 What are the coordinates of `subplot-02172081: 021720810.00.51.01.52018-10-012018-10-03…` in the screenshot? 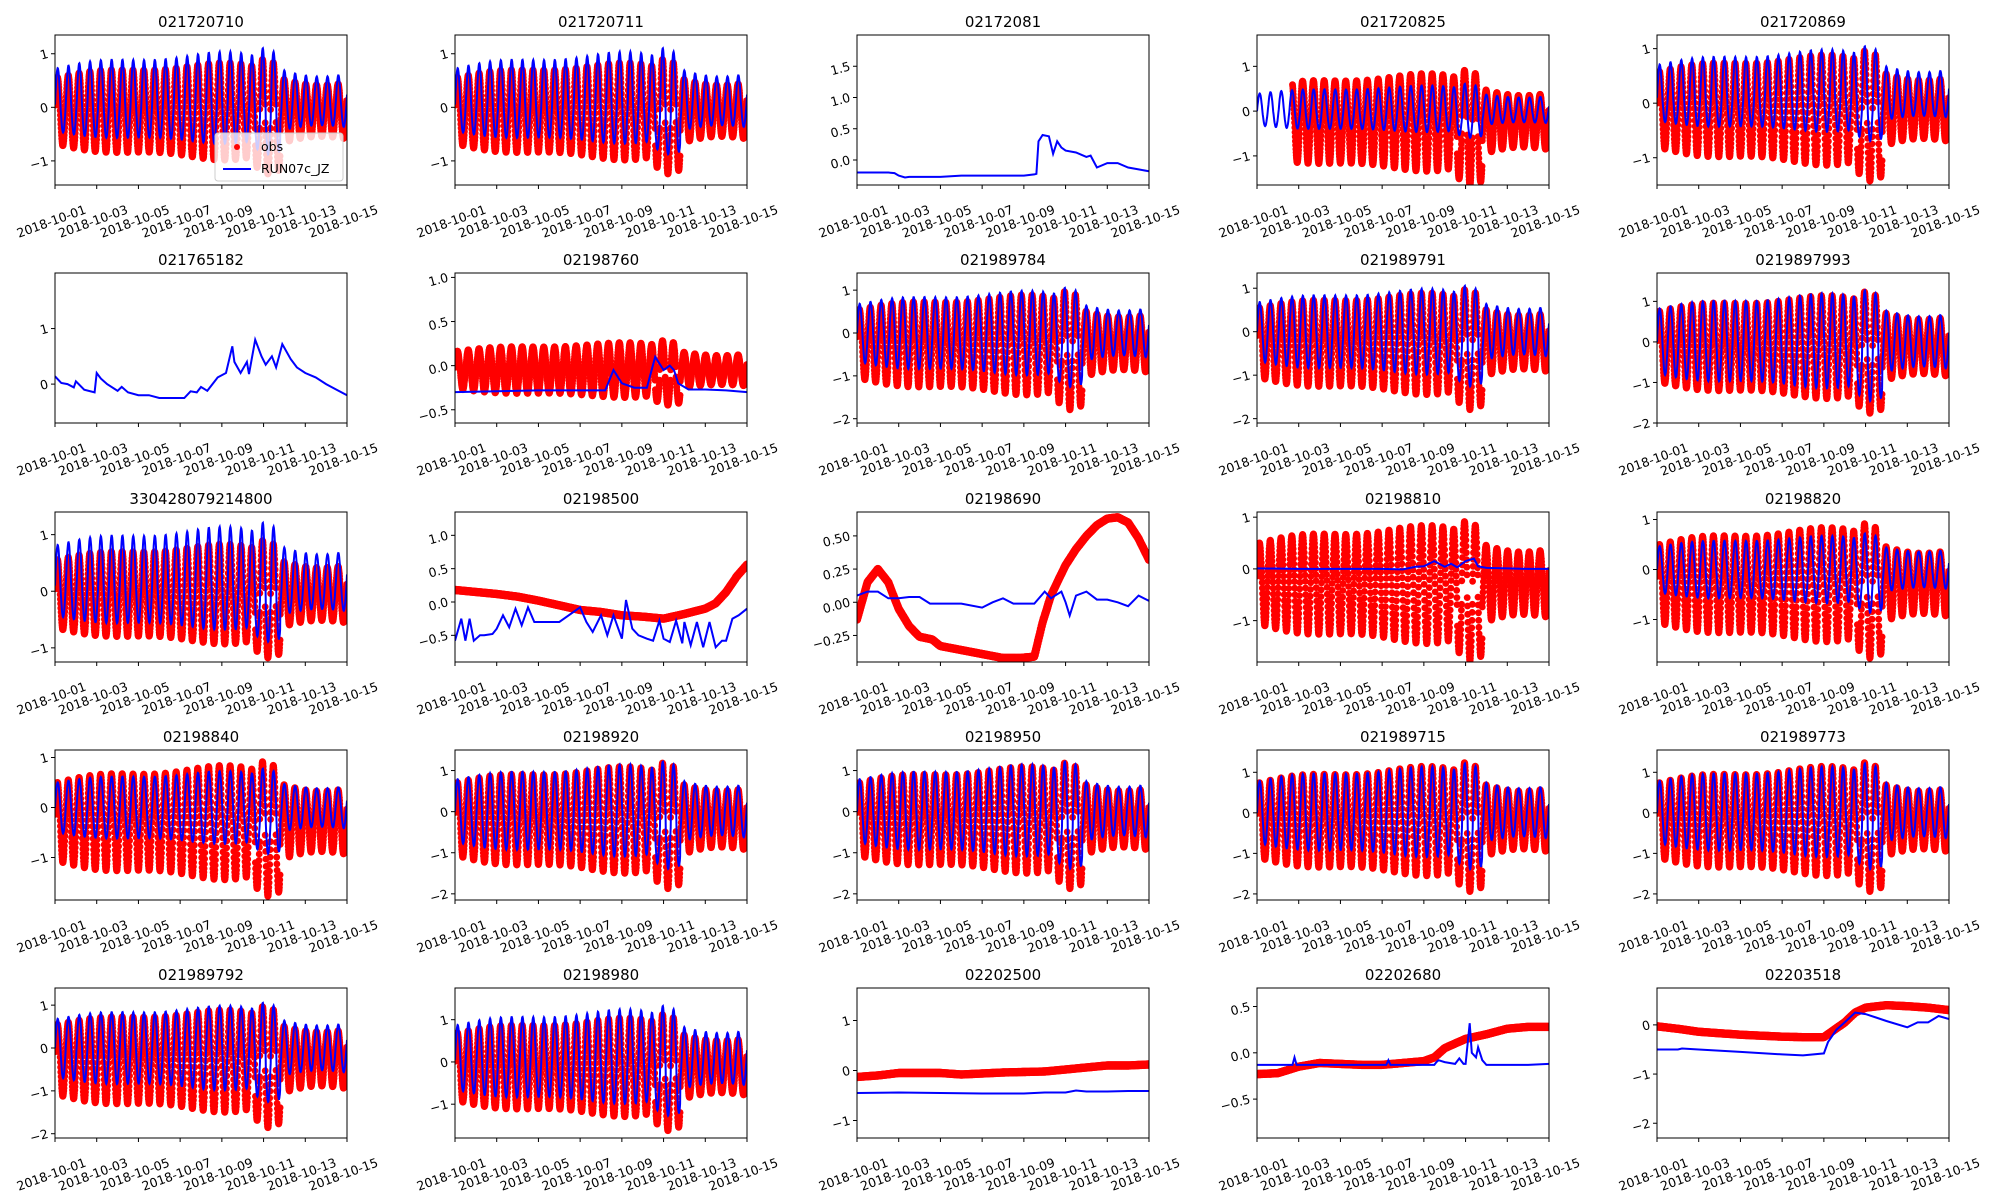 It's located at (999, 127).